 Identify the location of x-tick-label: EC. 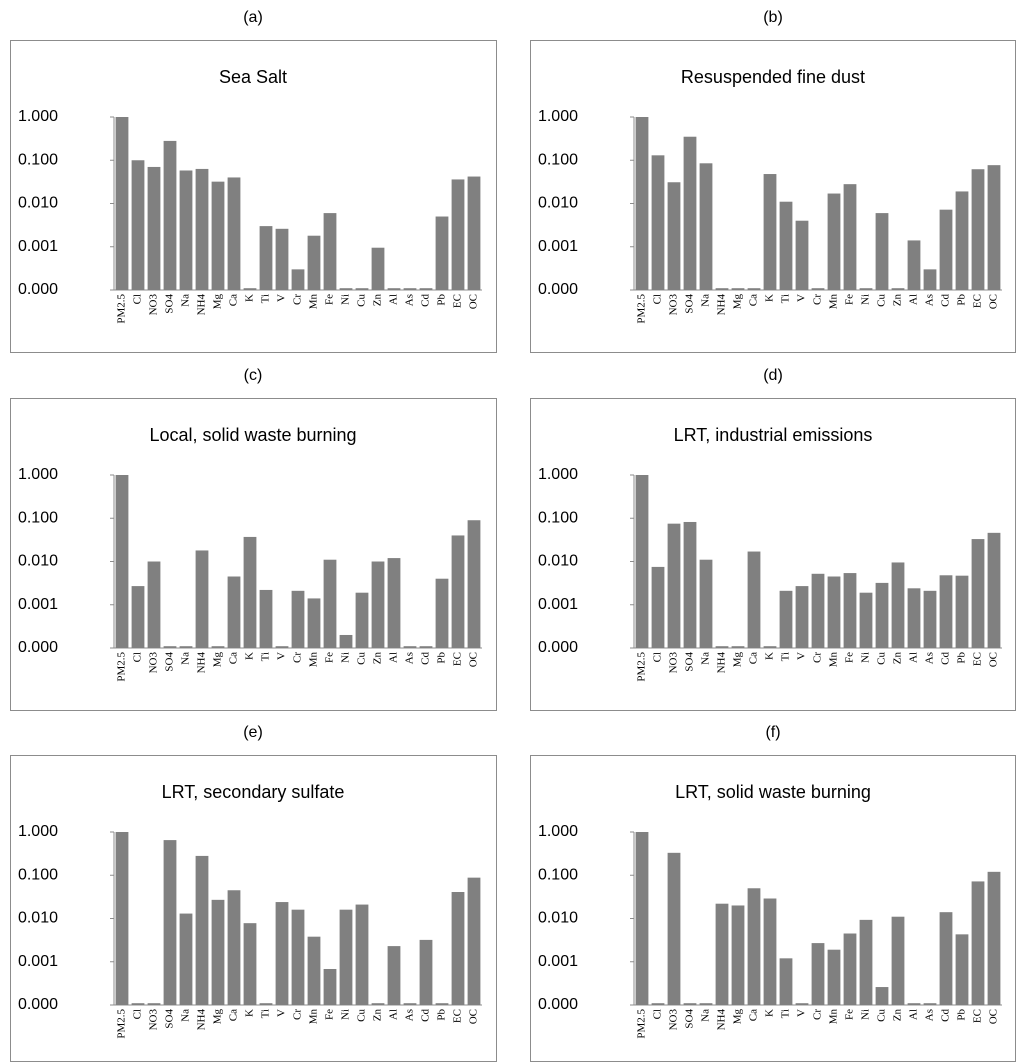
(978, 1016).